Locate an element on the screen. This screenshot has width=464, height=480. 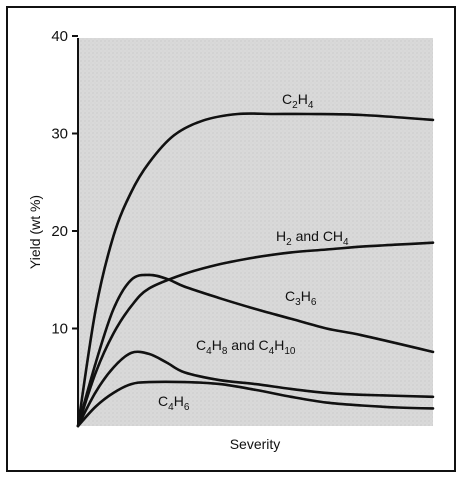
series-c4h8-c4h10-line is located at coordinates (255, 389).